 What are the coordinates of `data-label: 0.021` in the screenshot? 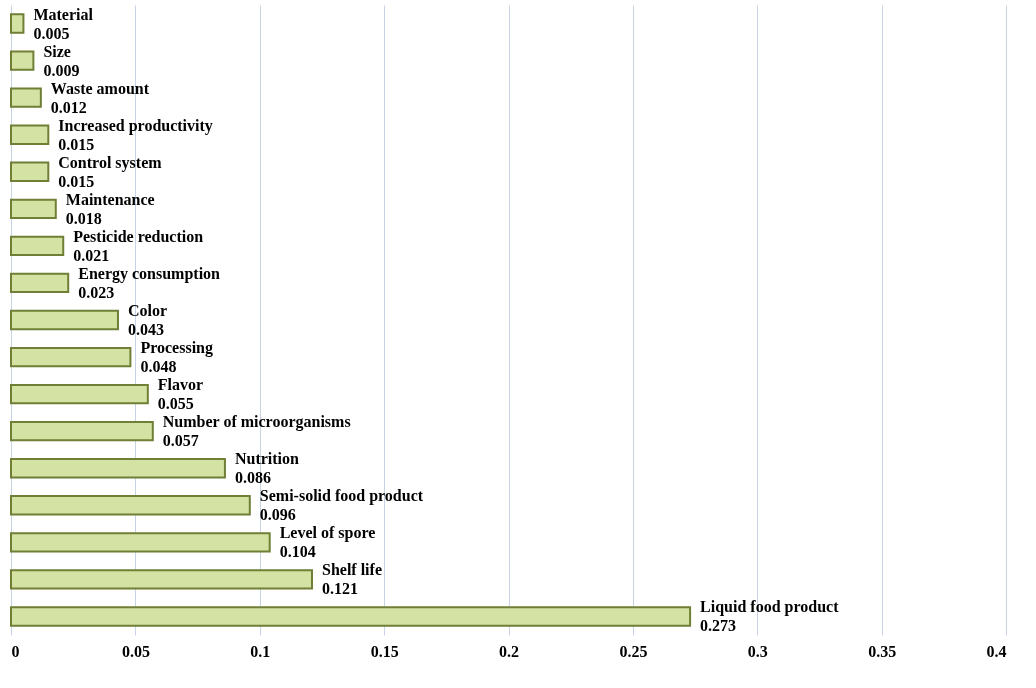 It's located at (91, 255).